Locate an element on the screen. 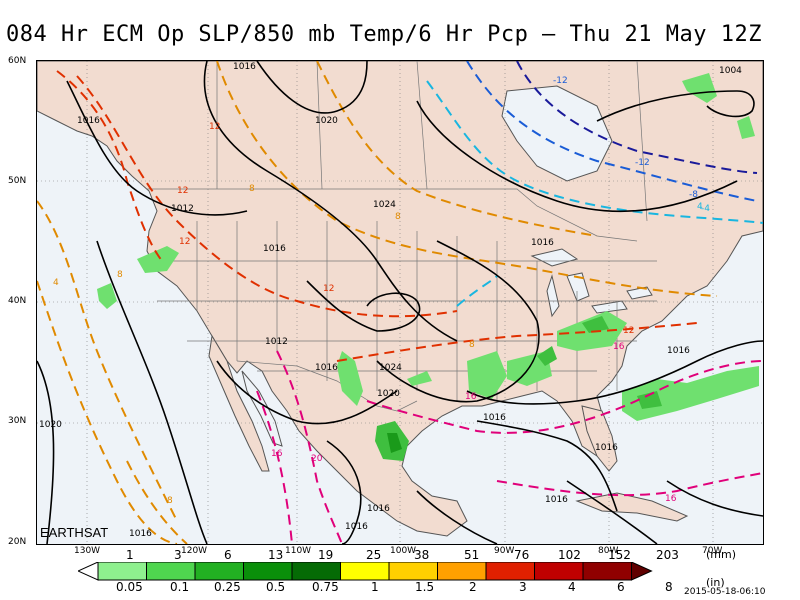 The height and width of the screenshot is (600, 800). scale-arrow-left is located at coordinates (88, 571).